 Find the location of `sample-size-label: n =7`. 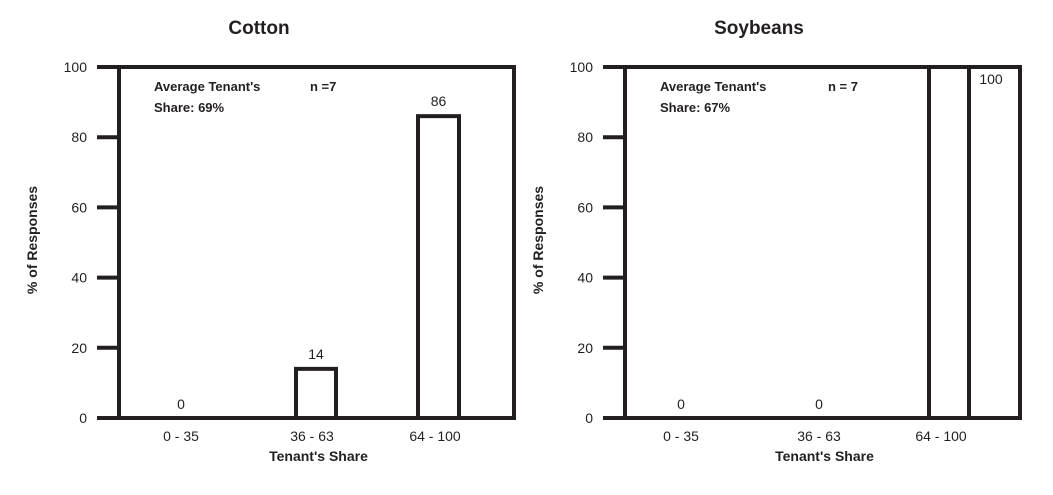

sample-size-label: n =7 is located at coordinates (323, 86).